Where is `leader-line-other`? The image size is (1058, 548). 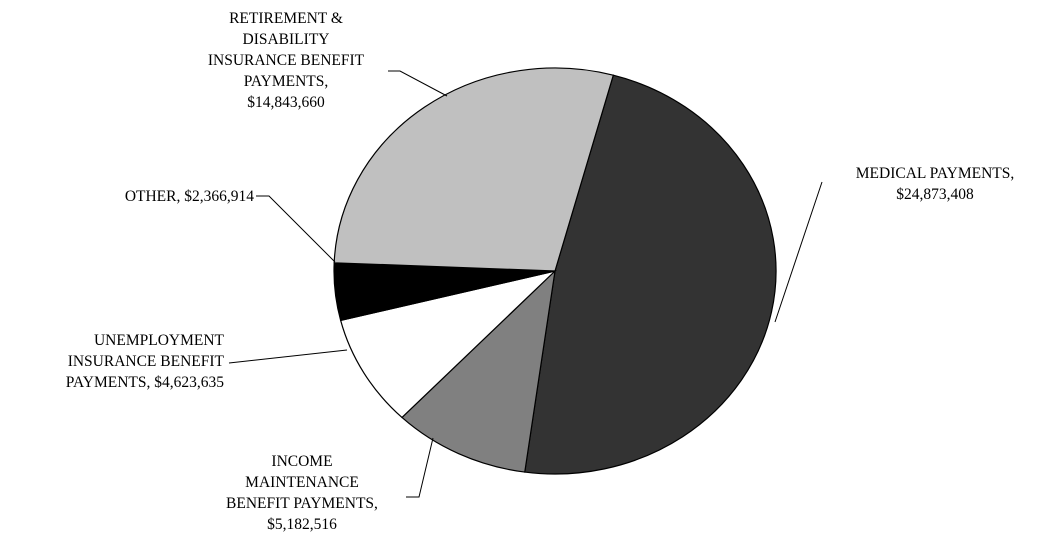
leader-line-other is located at coordinates (296, 229).